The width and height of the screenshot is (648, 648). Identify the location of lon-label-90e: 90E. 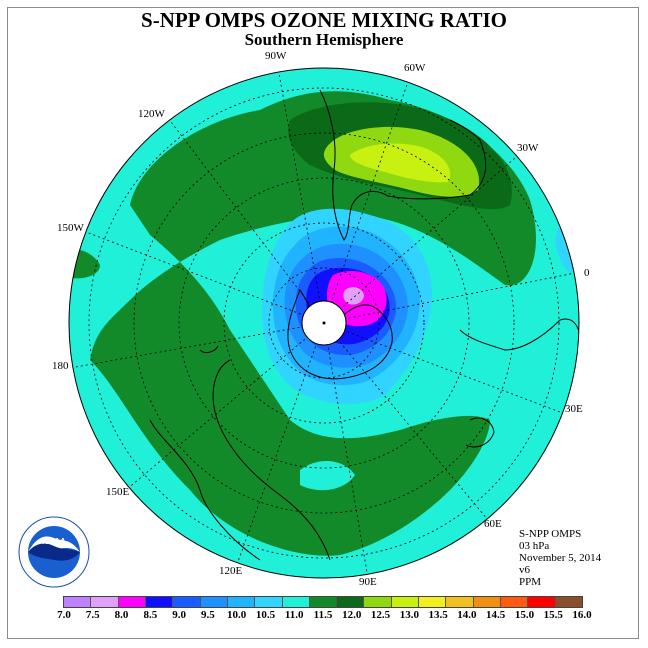
(368, 582).